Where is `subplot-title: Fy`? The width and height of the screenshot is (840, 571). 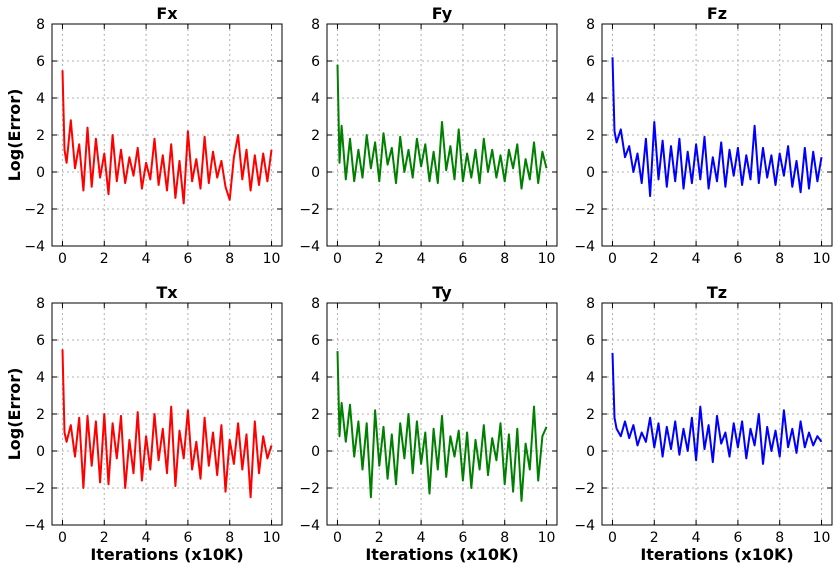
subplot-title: Fy is located at coordinates (442, 13).